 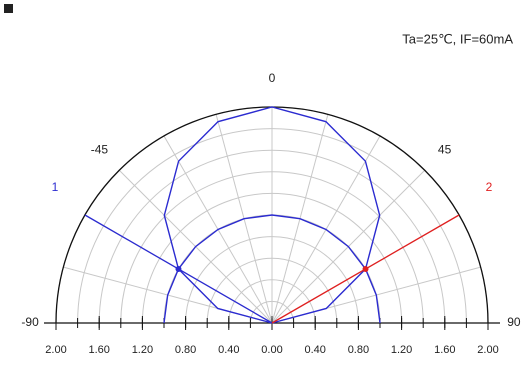 I want to click on title-icon, so click(x=8, y=8).